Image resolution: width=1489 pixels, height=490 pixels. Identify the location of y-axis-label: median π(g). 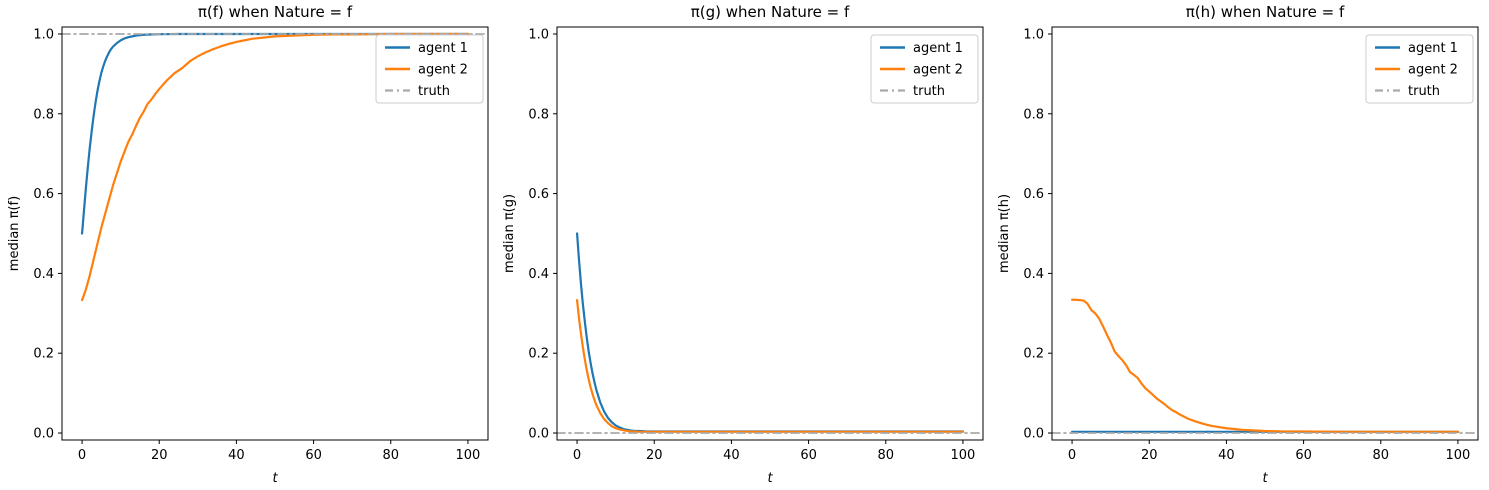
(509, 233).